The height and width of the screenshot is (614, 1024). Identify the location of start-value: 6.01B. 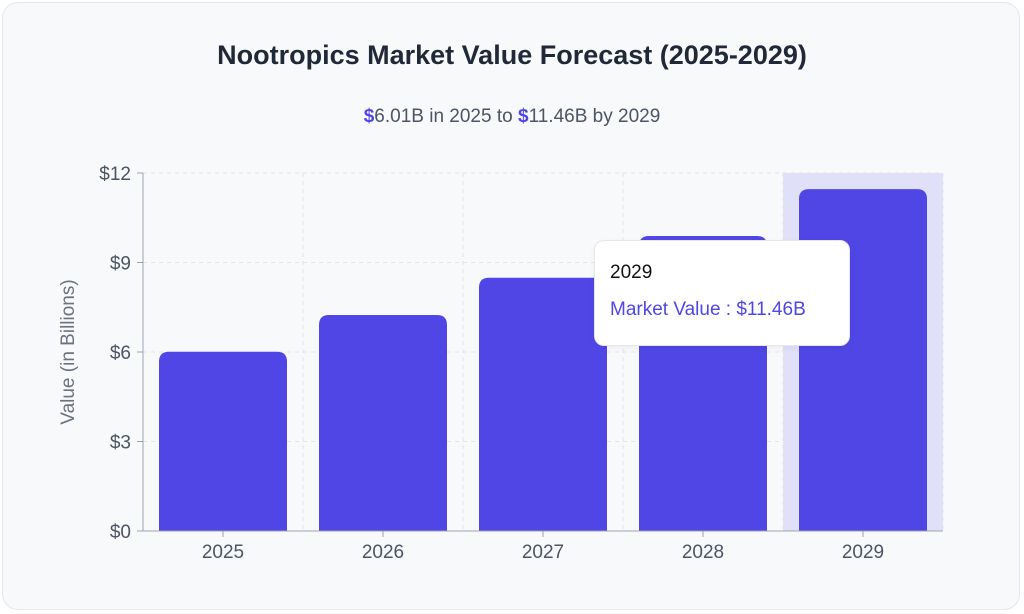
(399, 116).